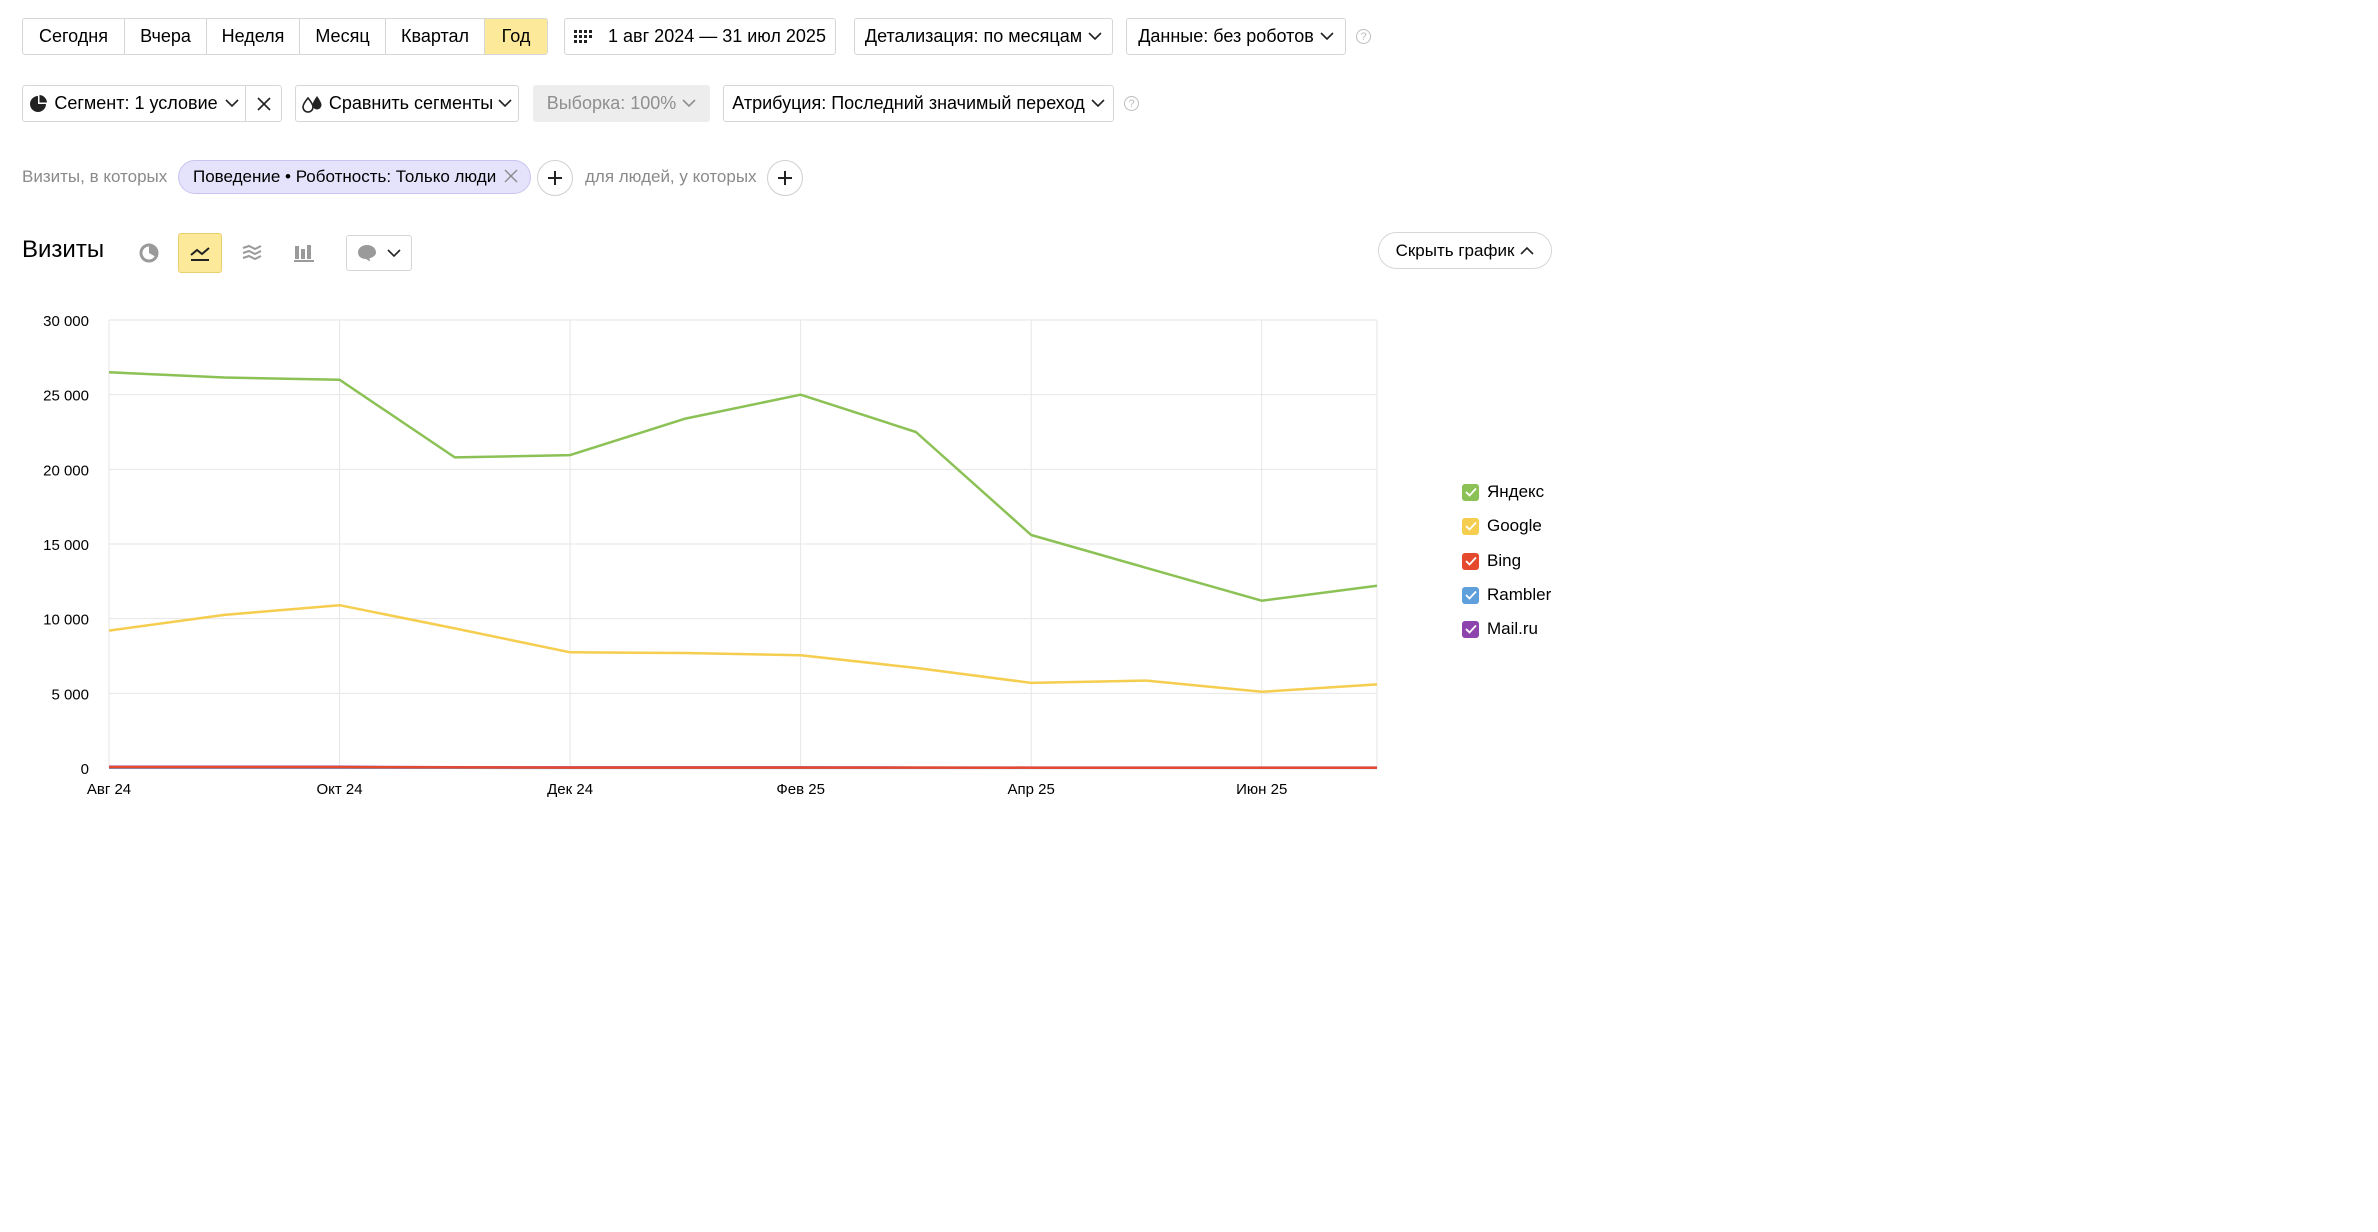 The width and height of the screenshot is (2378, 1232). I want to click on legend-item-bing: Bing, so click(1491, 561).